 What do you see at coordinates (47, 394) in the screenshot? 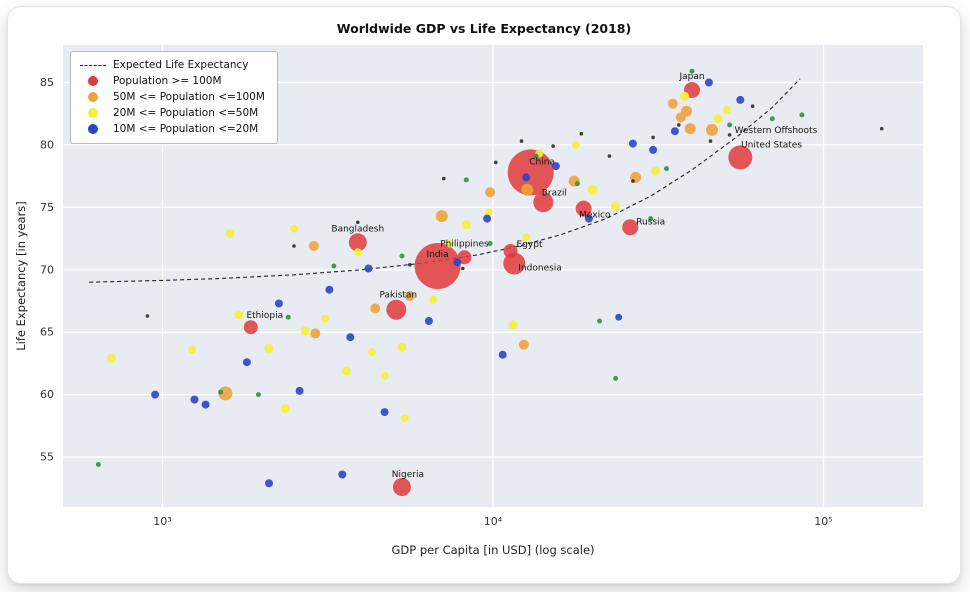
I see `y-tick-label: 60` at bounding box center [47, 394].